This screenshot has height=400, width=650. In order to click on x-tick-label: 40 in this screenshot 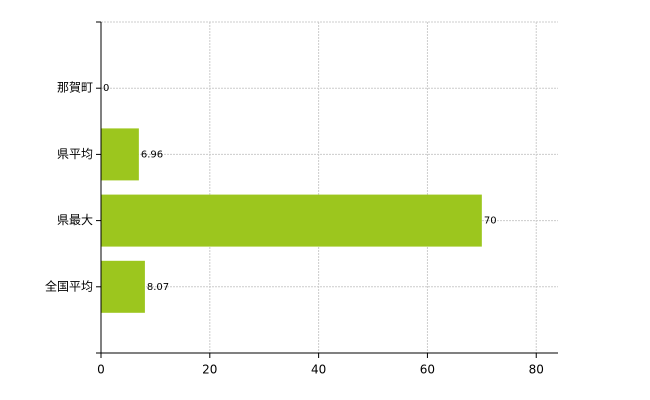, I will do `click(318, 370)`.